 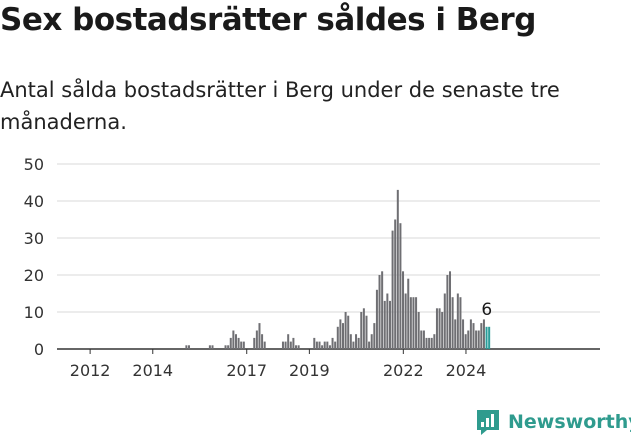 What do you see at coordinates (34, 201) in the screenshot?
I see `y-tick-label: 40` at bounding box center [34, 201].